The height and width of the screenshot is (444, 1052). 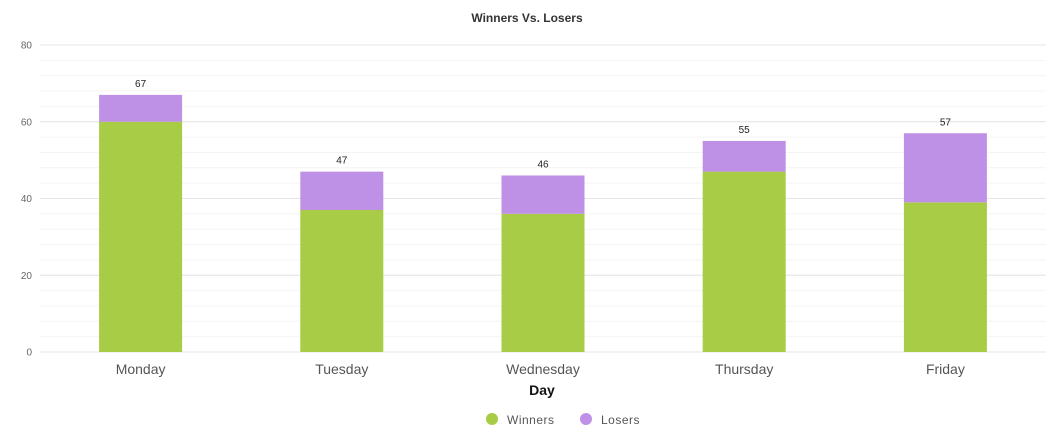 I want to click on y-tick-label: 60, so click(x=27, y=122).